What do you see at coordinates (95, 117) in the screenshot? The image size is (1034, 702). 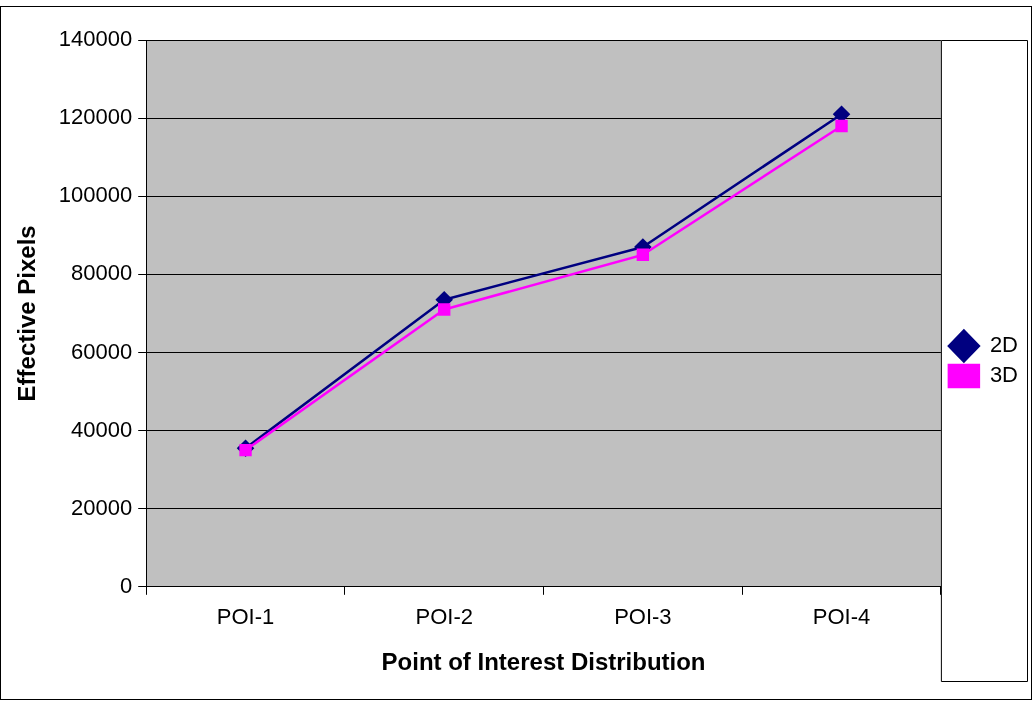 I see `y-tick-label: 120000` at bounding box center [95, 117].